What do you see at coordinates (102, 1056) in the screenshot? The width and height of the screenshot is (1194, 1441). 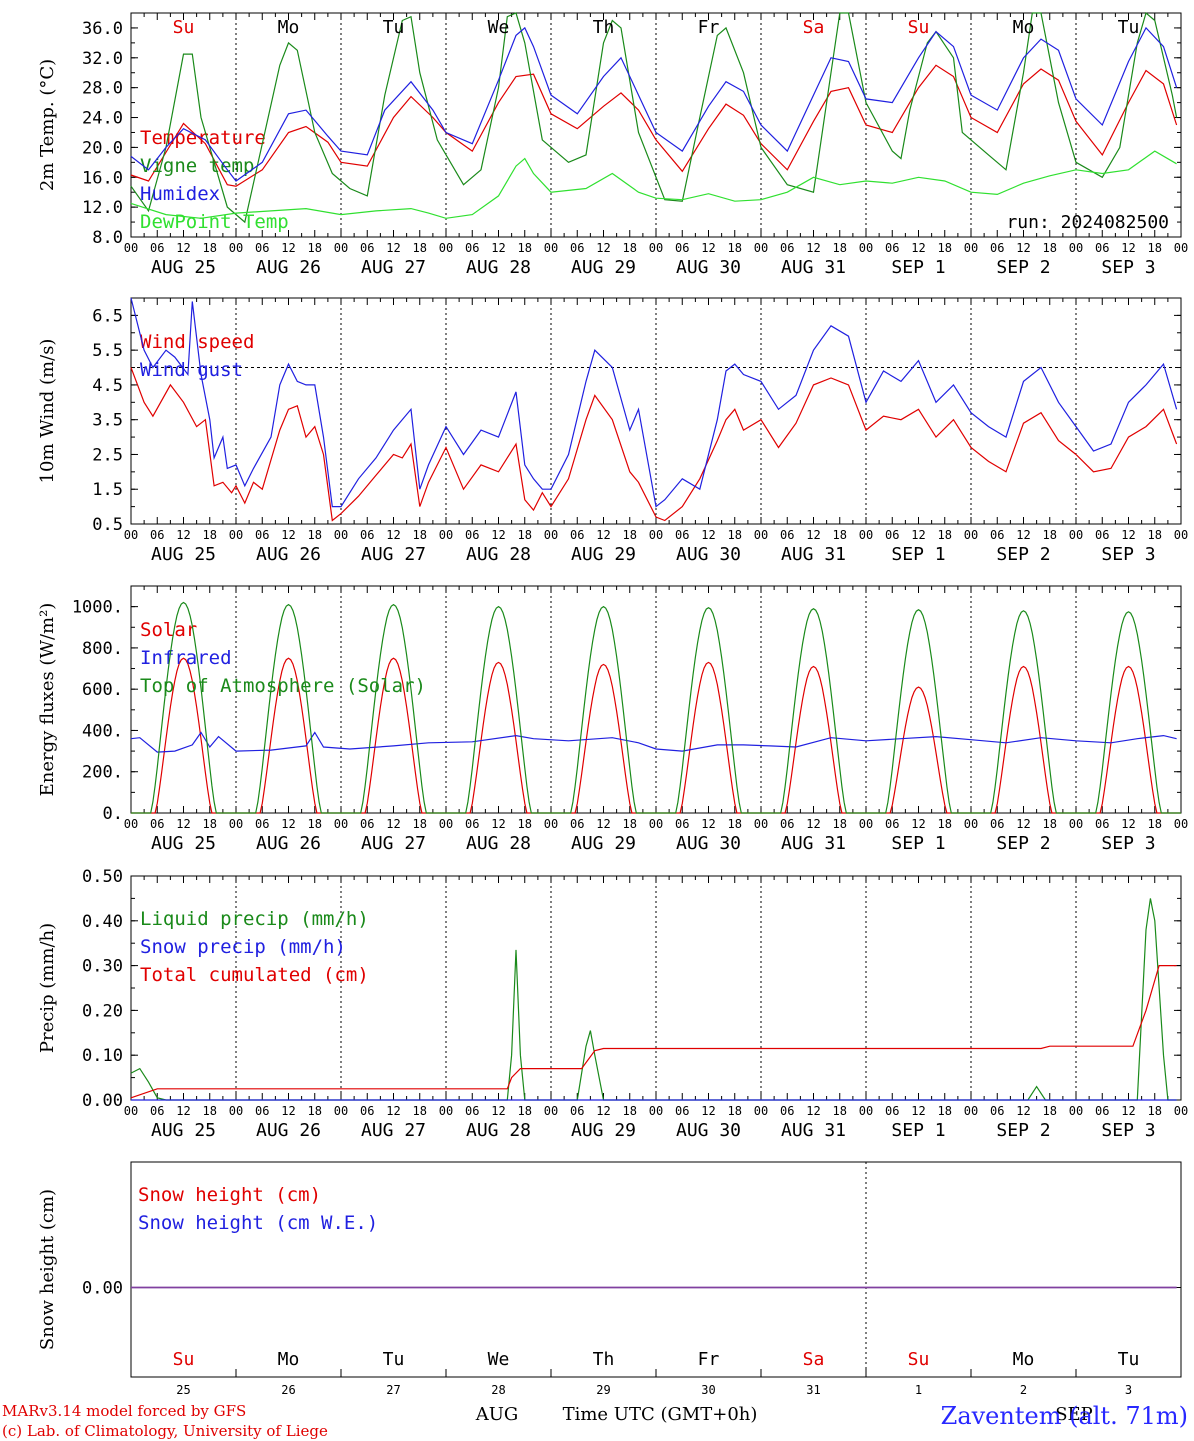 I see `y-tick-label: 0.10` at bounding box center [102, 1056].